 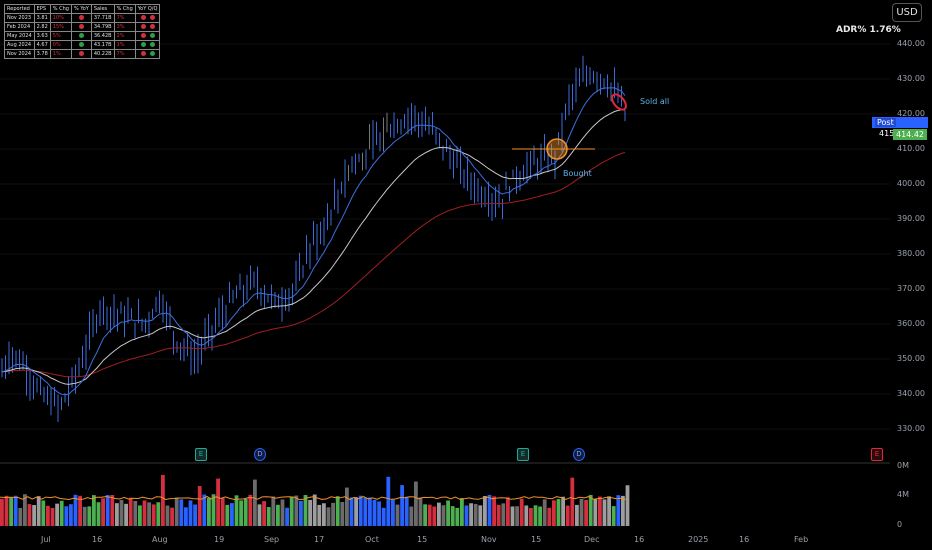 I want to click on time-axis-label: Nov, so click(x=489, y=539).